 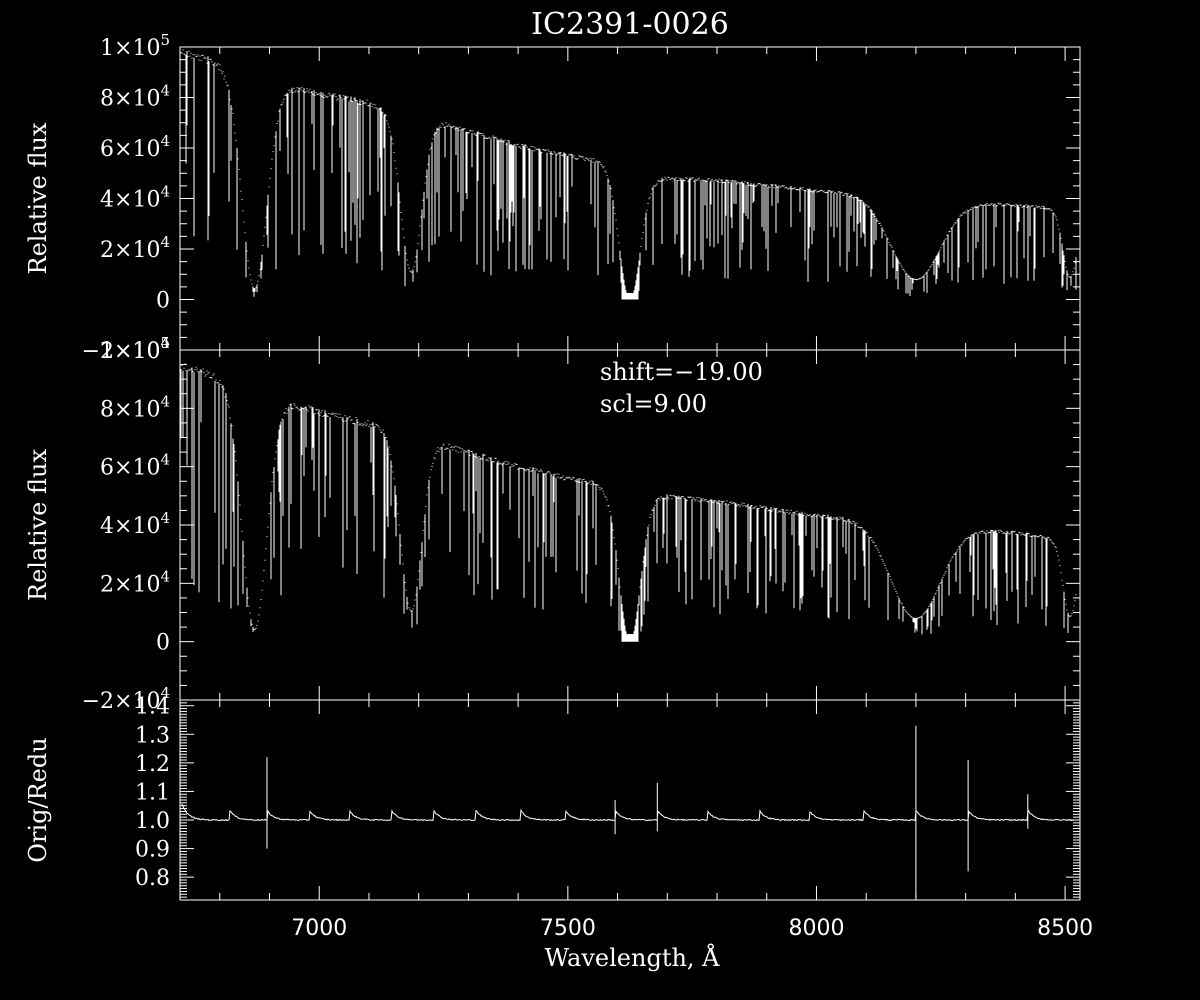 What do you see at coordinates (152, 735) in the screenshot?
I see `y-tick-label: 1.3` at bounding box center [152, 735].